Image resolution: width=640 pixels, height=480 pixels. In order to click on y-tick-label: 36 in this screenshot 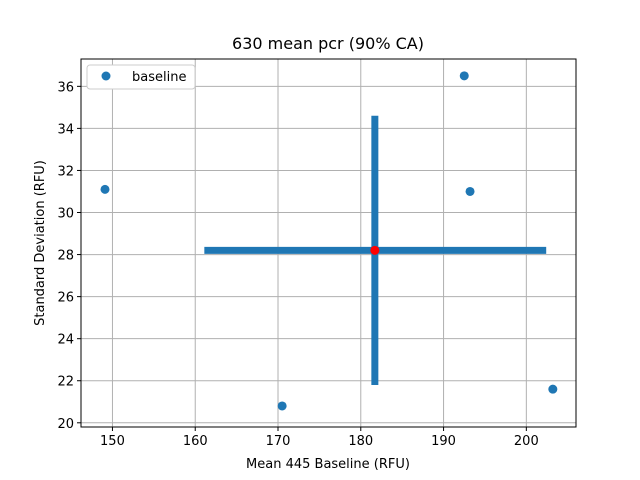, I will do `click(65, 87)`.